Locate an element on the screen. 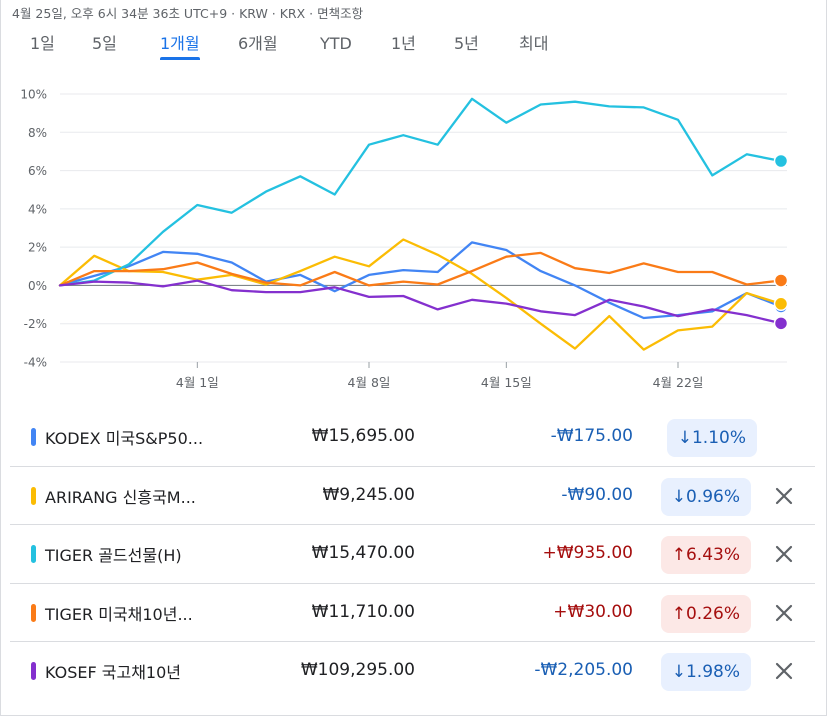 The height and width of the screenshot is (716, 827). percent-change-badge: ↓1.98% is located at coordinates (705, 672).